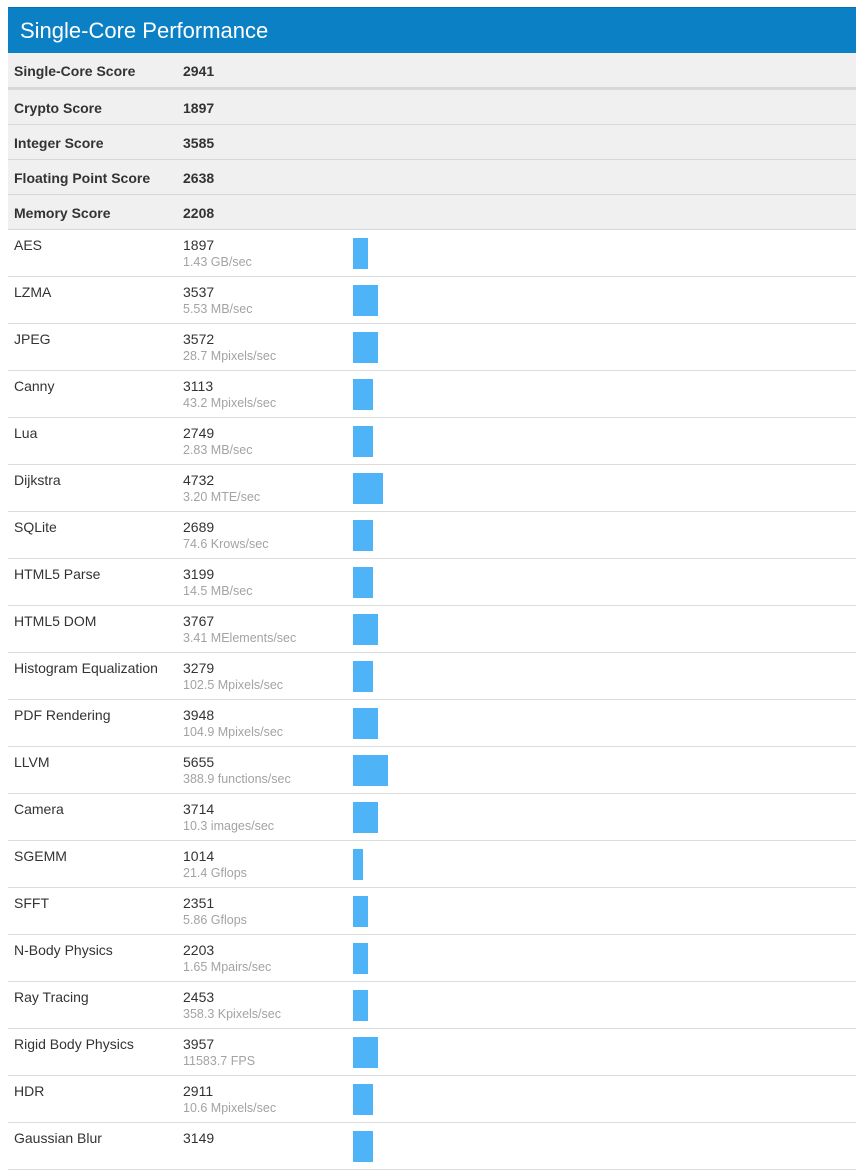 This screenshot has width=865, height=1170. Describe the element at coordinates (199, 527) in the screenshot. I see `benchmark-score: 2689` at that location.